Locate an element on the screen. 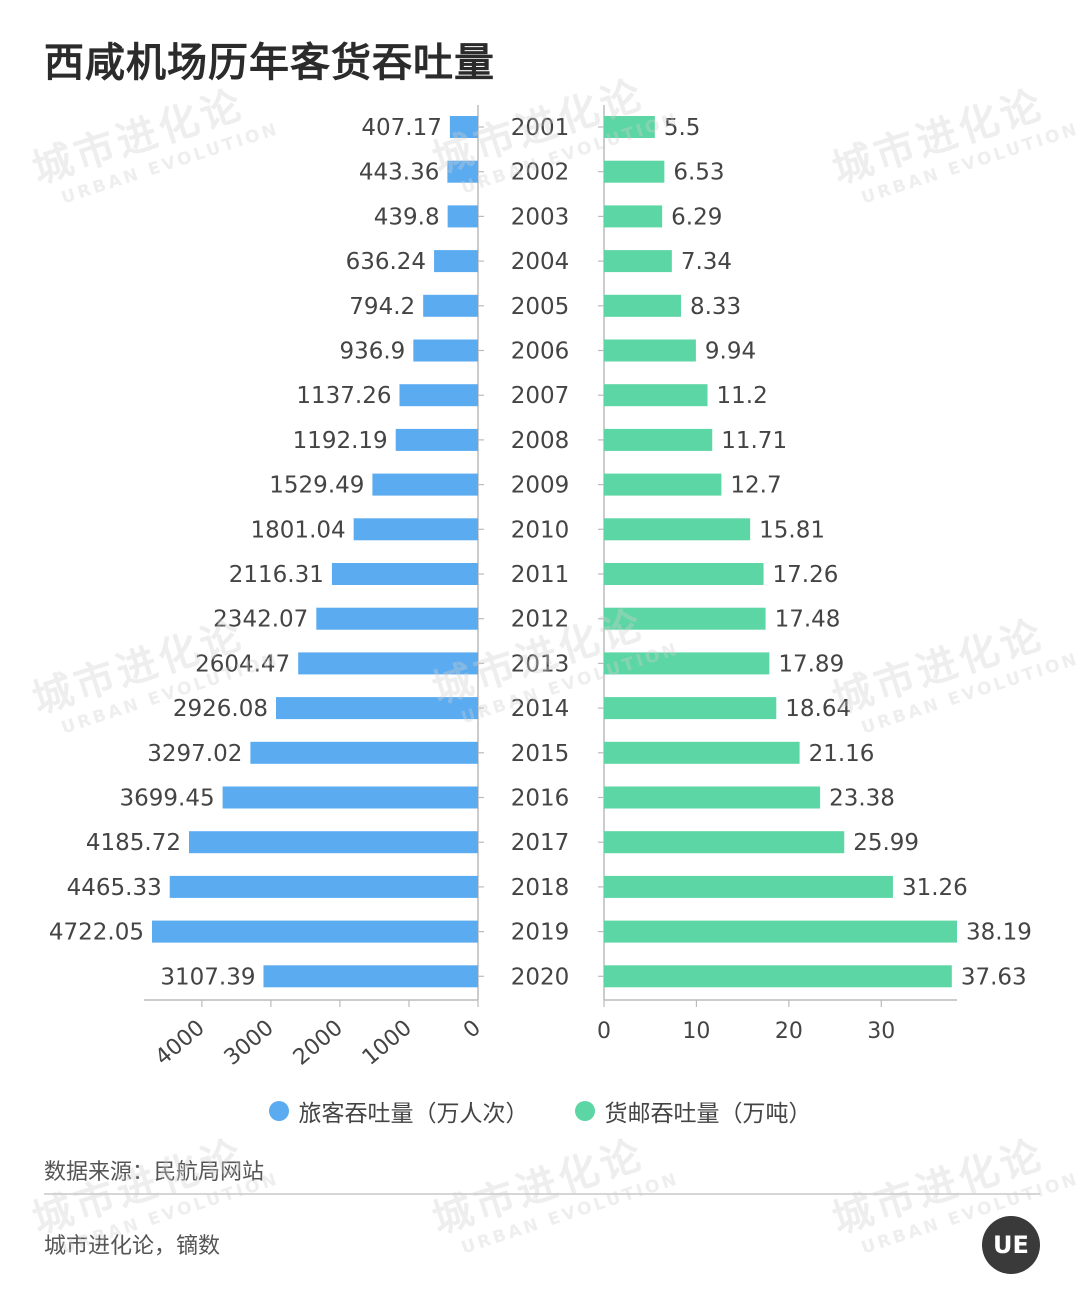 This screenshot has height=1296, width=1080. year-label: 2003 is located at coordinates (540, 217).